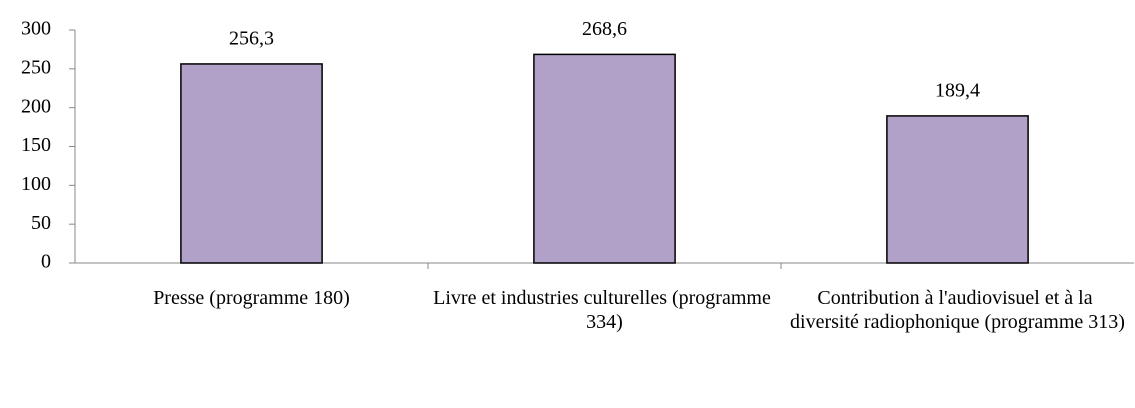 The width and height of the screenshot is (1135, 408). I want to click on x-tick-label: Presse (programme 180), so click(251, 298).